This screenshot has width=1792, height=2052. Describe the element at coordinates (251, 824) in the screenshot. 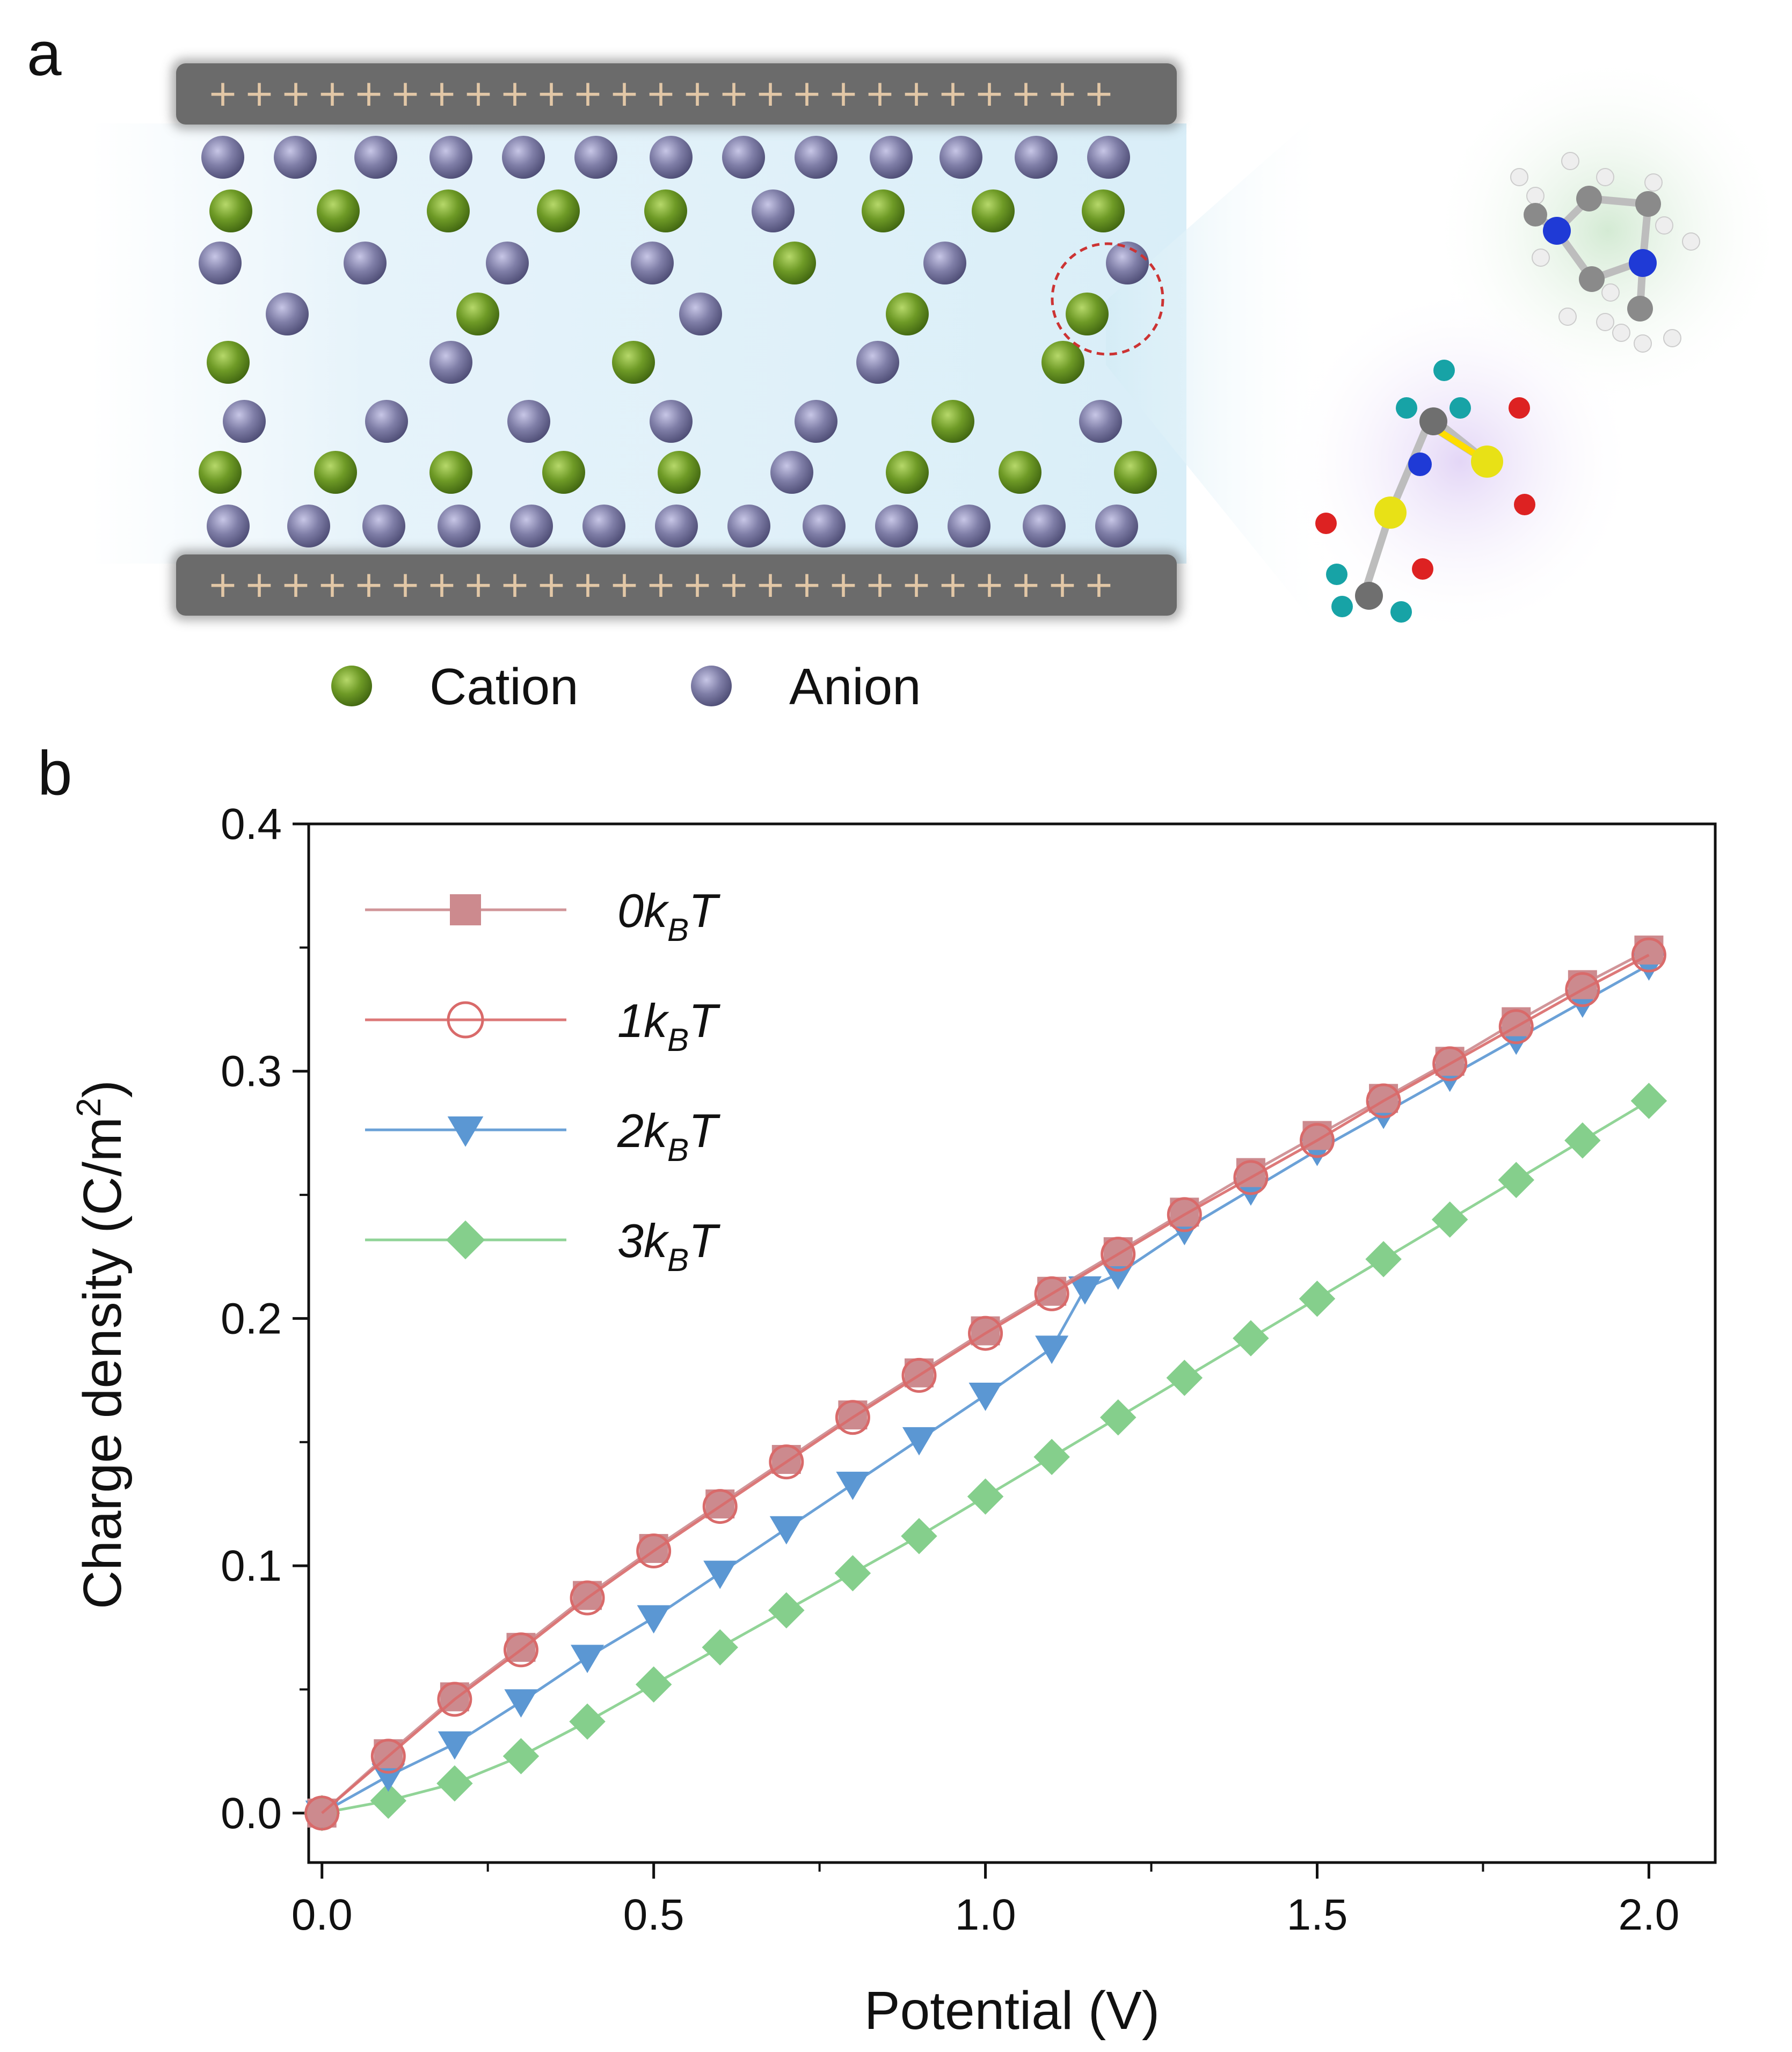

I see `y-tick-label: 0.4` at that location.